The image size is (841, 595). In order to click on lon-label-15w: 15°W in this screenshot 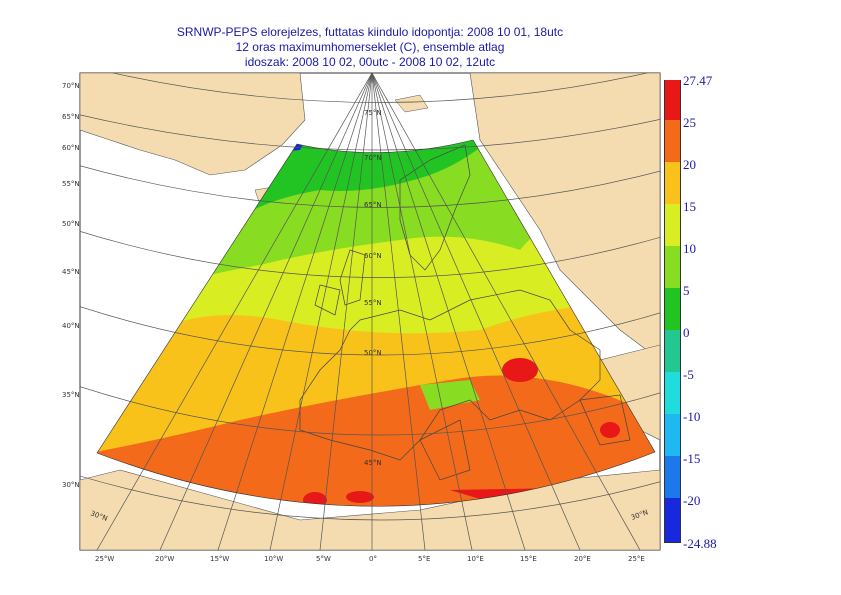, I will do `click(220, 559)`.